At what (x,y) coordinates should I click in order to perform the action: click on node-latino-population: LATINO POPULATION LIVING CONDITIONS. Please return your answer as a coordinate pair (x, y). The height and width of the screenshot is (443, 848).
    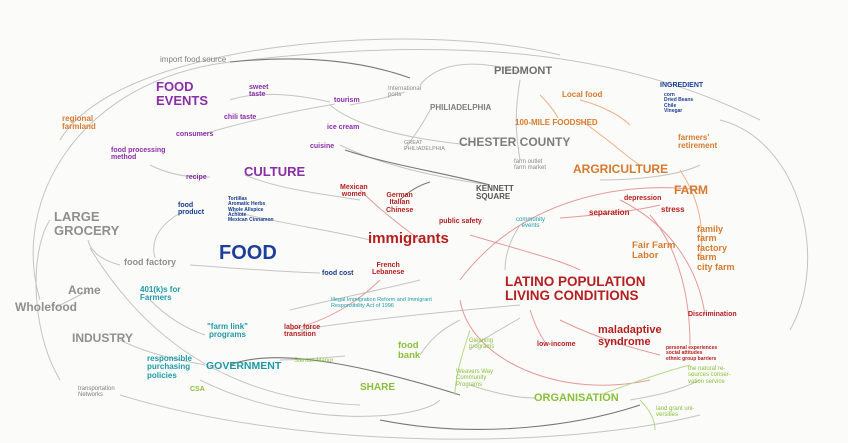
    Looking at the image, I should click on (575, 289).